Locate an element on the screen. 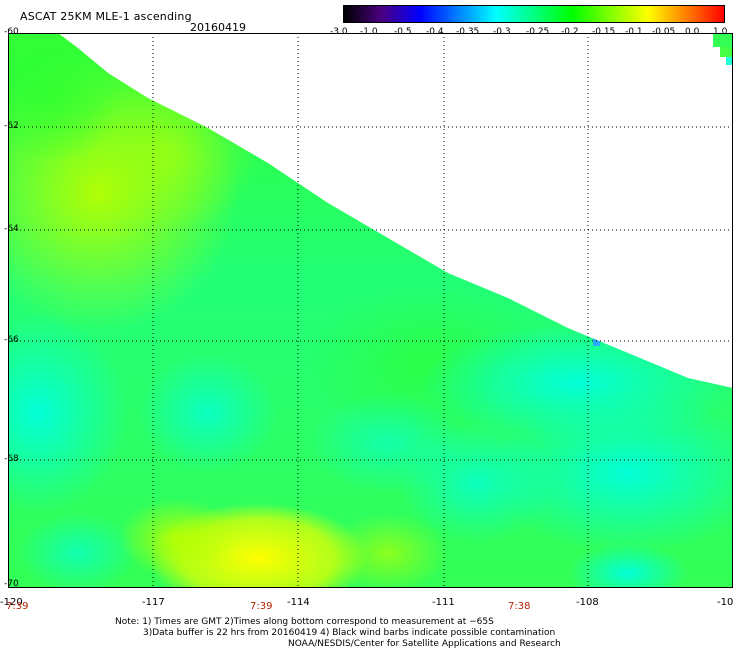  lat-label: -64 is located at coordinates (11, 229).